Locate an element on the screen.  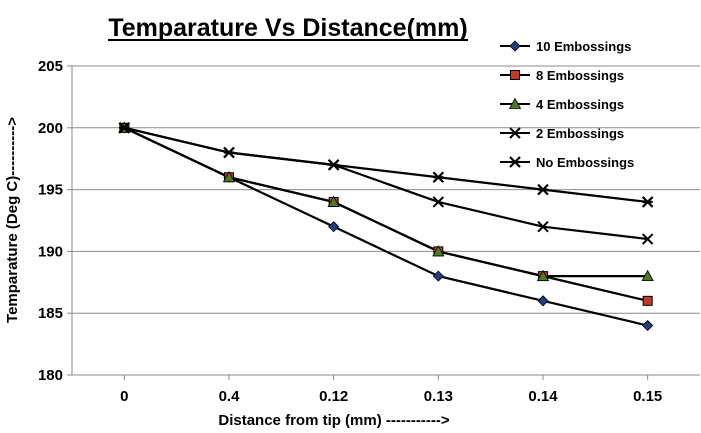
x-tick-label: 0.15 is located at coordinates (647, 396).